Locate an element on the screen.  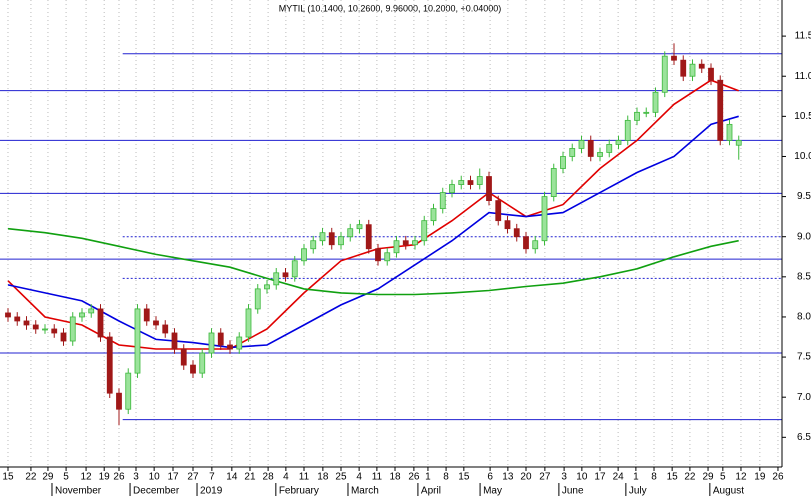
x-tick-label: 11 is located at coordinates (304, 477).